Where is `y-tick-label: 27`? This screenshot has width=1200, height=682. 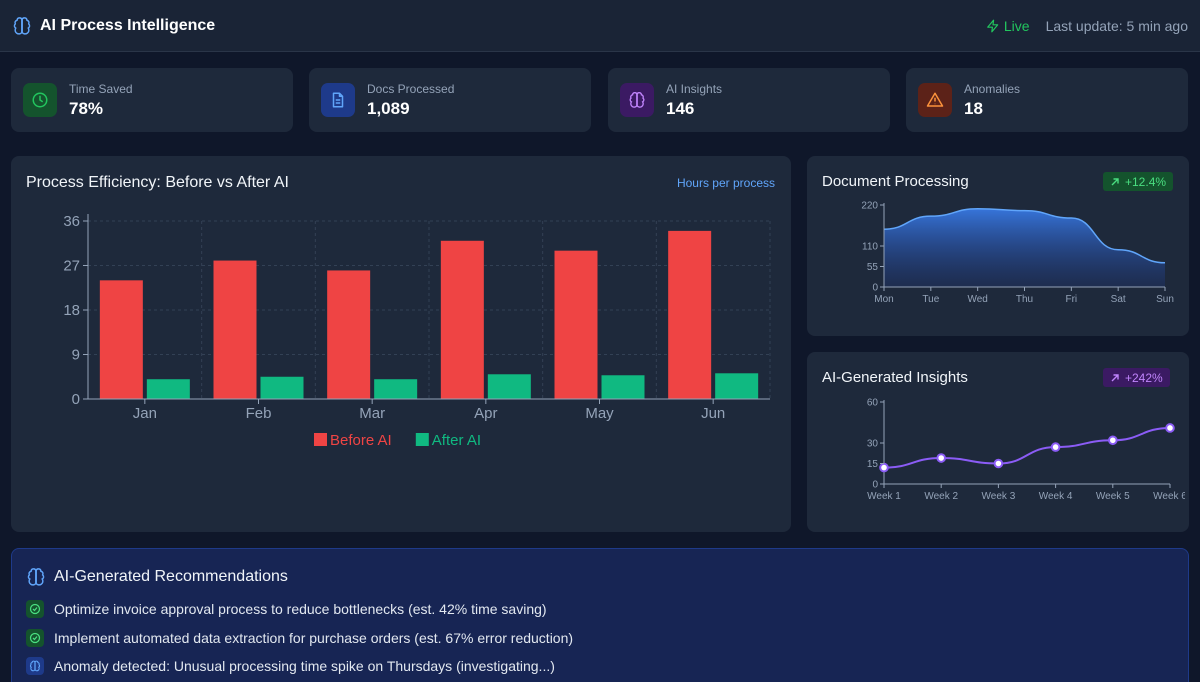
y-tick-label: 27 is located at coordinates (71, 266).